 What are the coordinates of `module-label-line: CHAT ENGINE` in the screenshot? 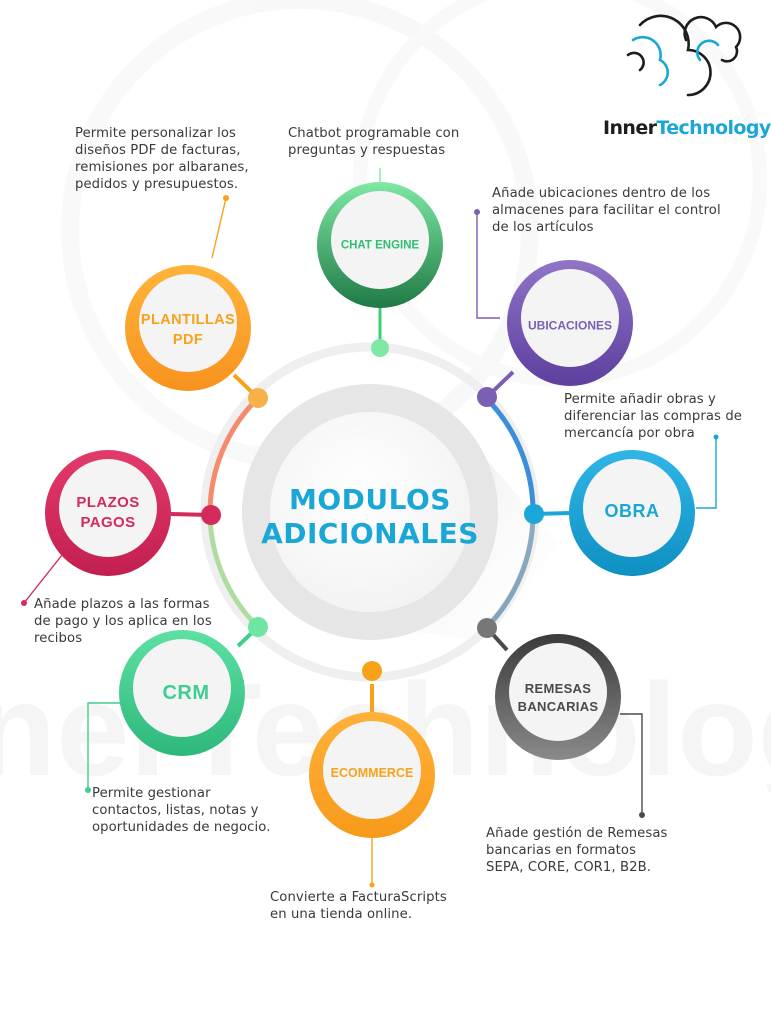 It's located at (380, 245).